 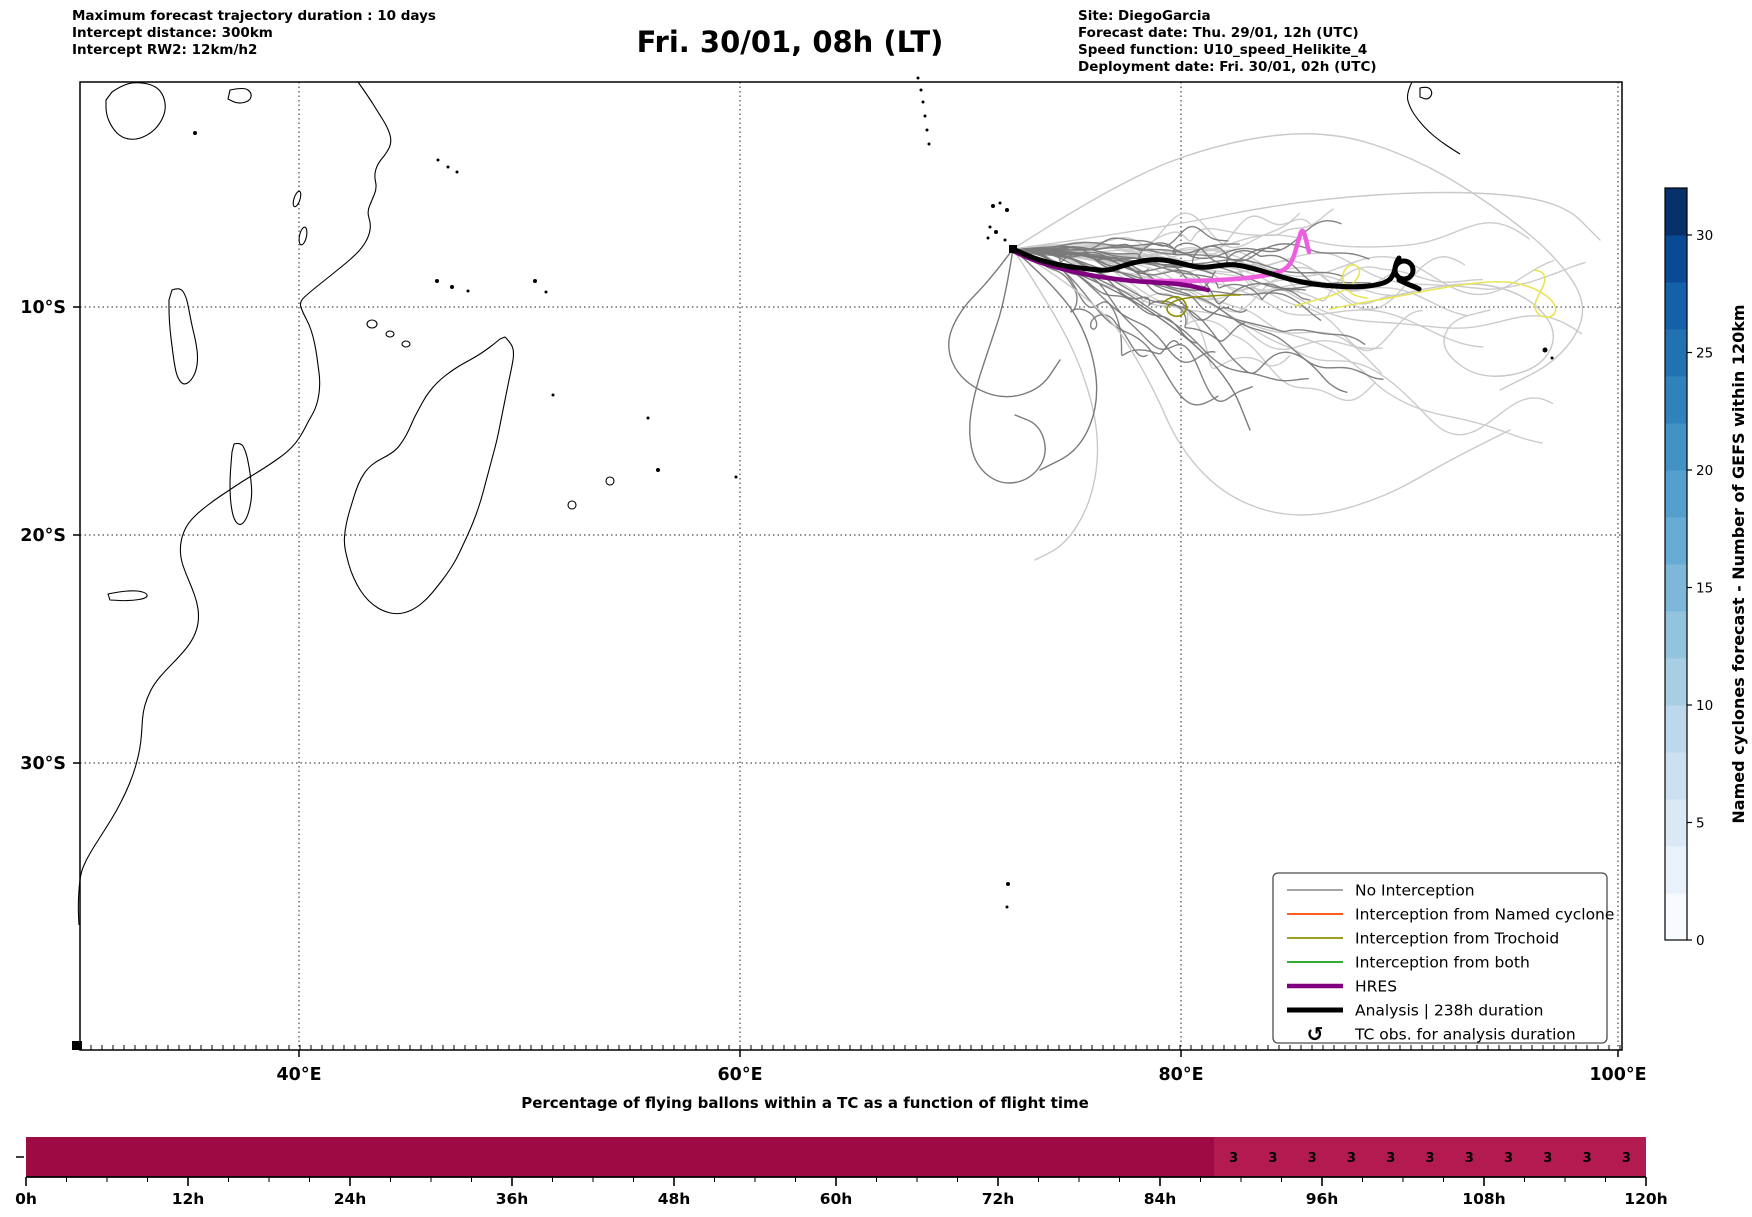 I want to click on reunion-island, so click(x=572, y=505).